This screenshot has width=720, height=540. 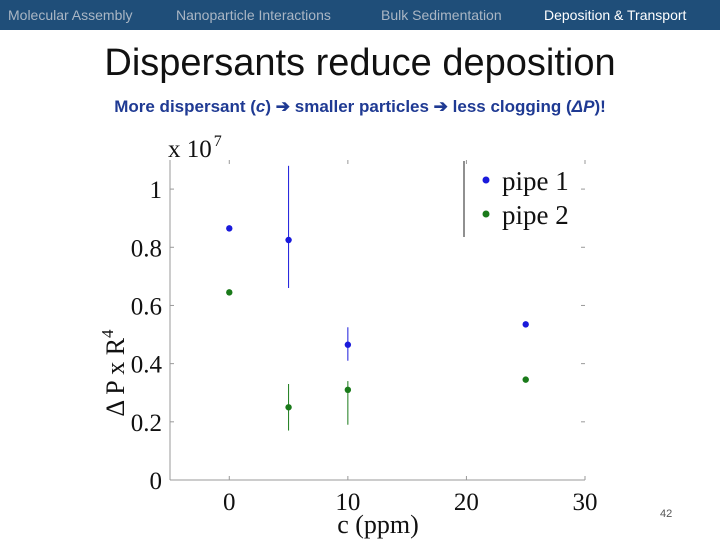 I want to click on y-tick-label: 1, so click(x=156, y=190).